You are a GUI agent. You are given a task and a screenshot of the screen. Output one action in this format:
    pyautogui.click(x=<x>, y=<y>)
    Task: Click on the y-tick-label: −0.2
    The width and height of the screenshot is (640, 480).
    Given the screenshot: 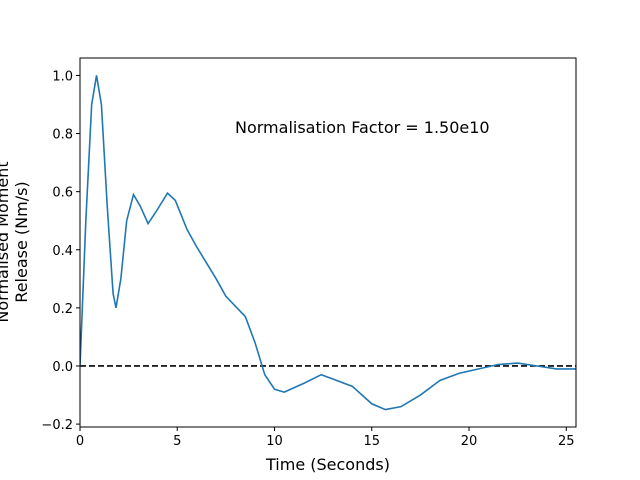 What is the action you would take?
    pyautogui.click(x=57, y=425)
    